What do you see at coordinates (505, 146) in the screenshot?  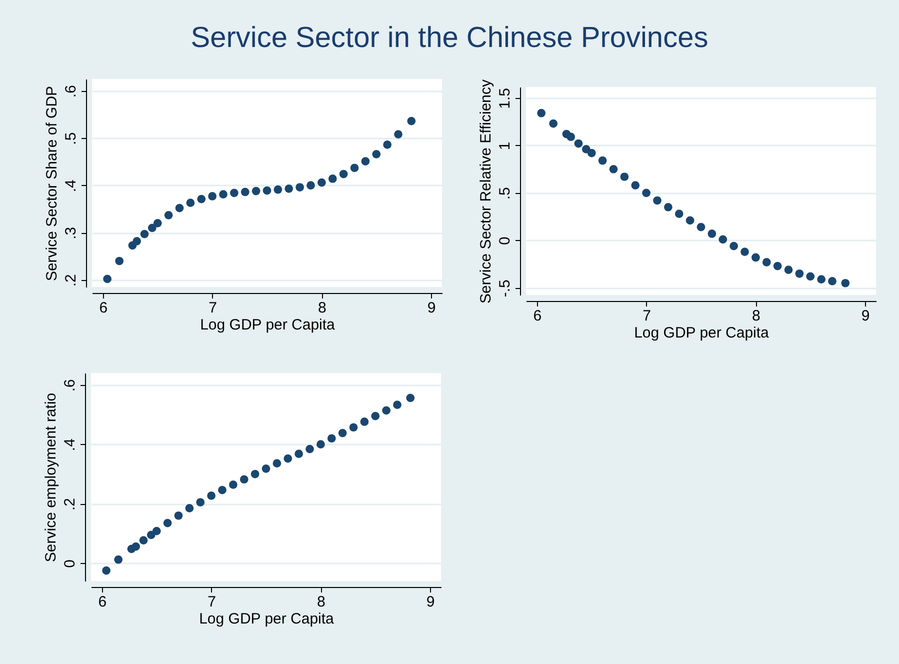 I see `y-tick-label: 1` at bounding box center [505, 146].